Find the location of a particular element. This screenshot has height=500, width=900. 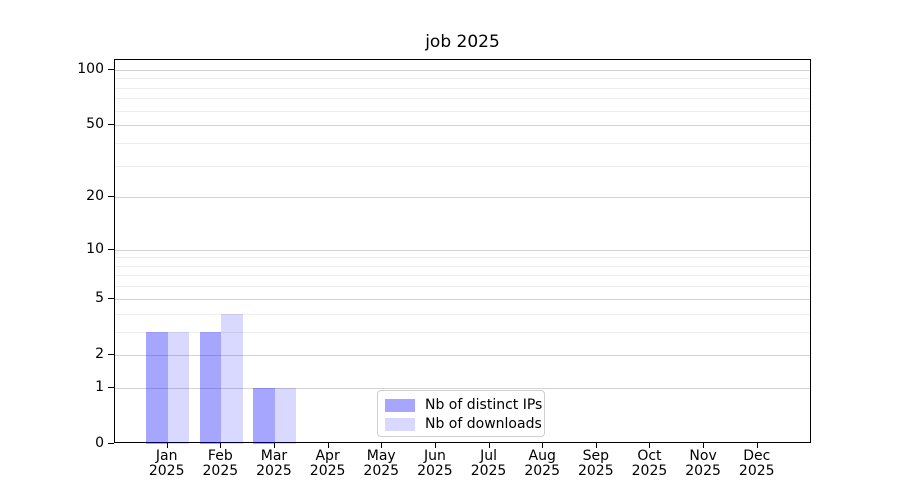

legend-swatch-downloads-icon is located at coordinates (400, 424).